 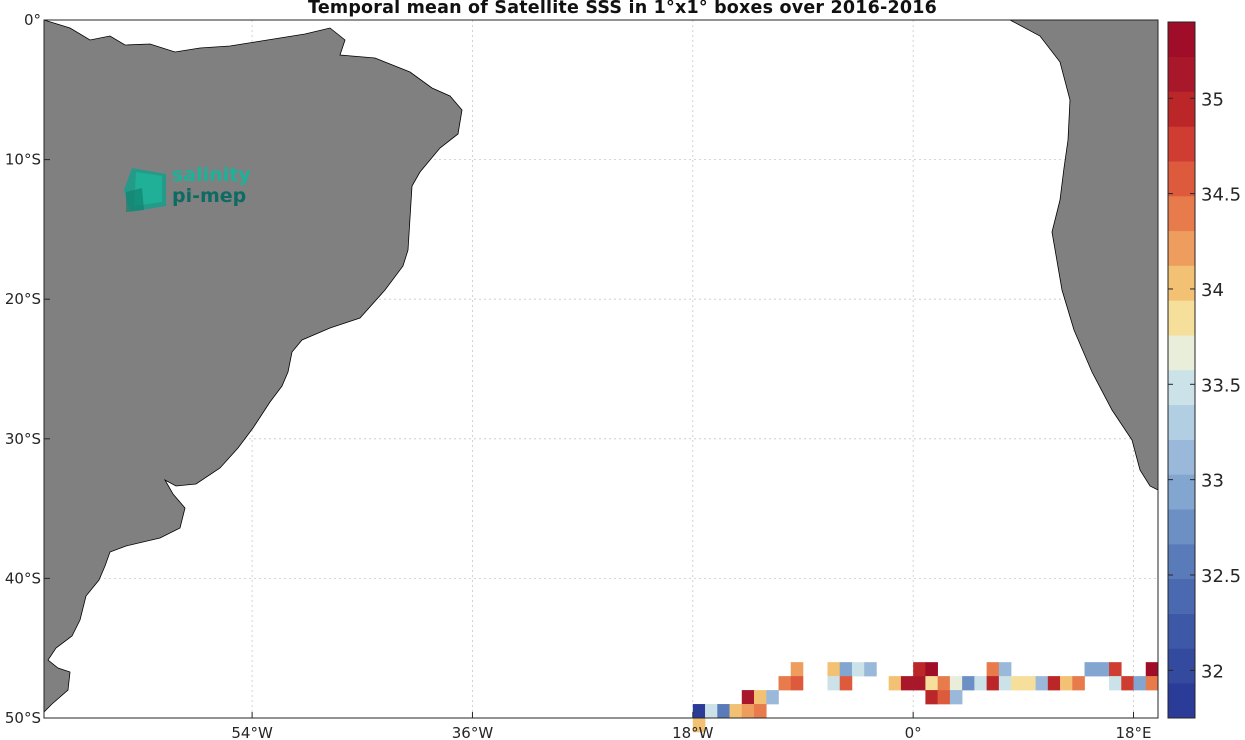 What do you see at coordinates (32, 20) in the screenshot?
I see `y-tick-label: 0°` at bounding box center [32, 20].